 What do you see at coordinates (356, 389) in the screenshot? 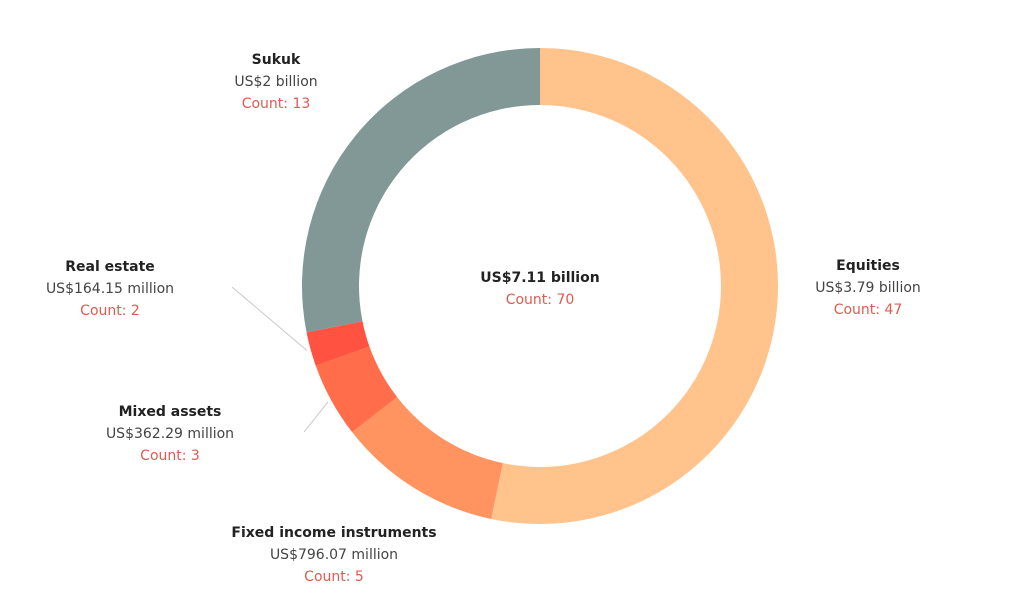
I see `slice-mixed-assets` at bounding box center [356, 389].